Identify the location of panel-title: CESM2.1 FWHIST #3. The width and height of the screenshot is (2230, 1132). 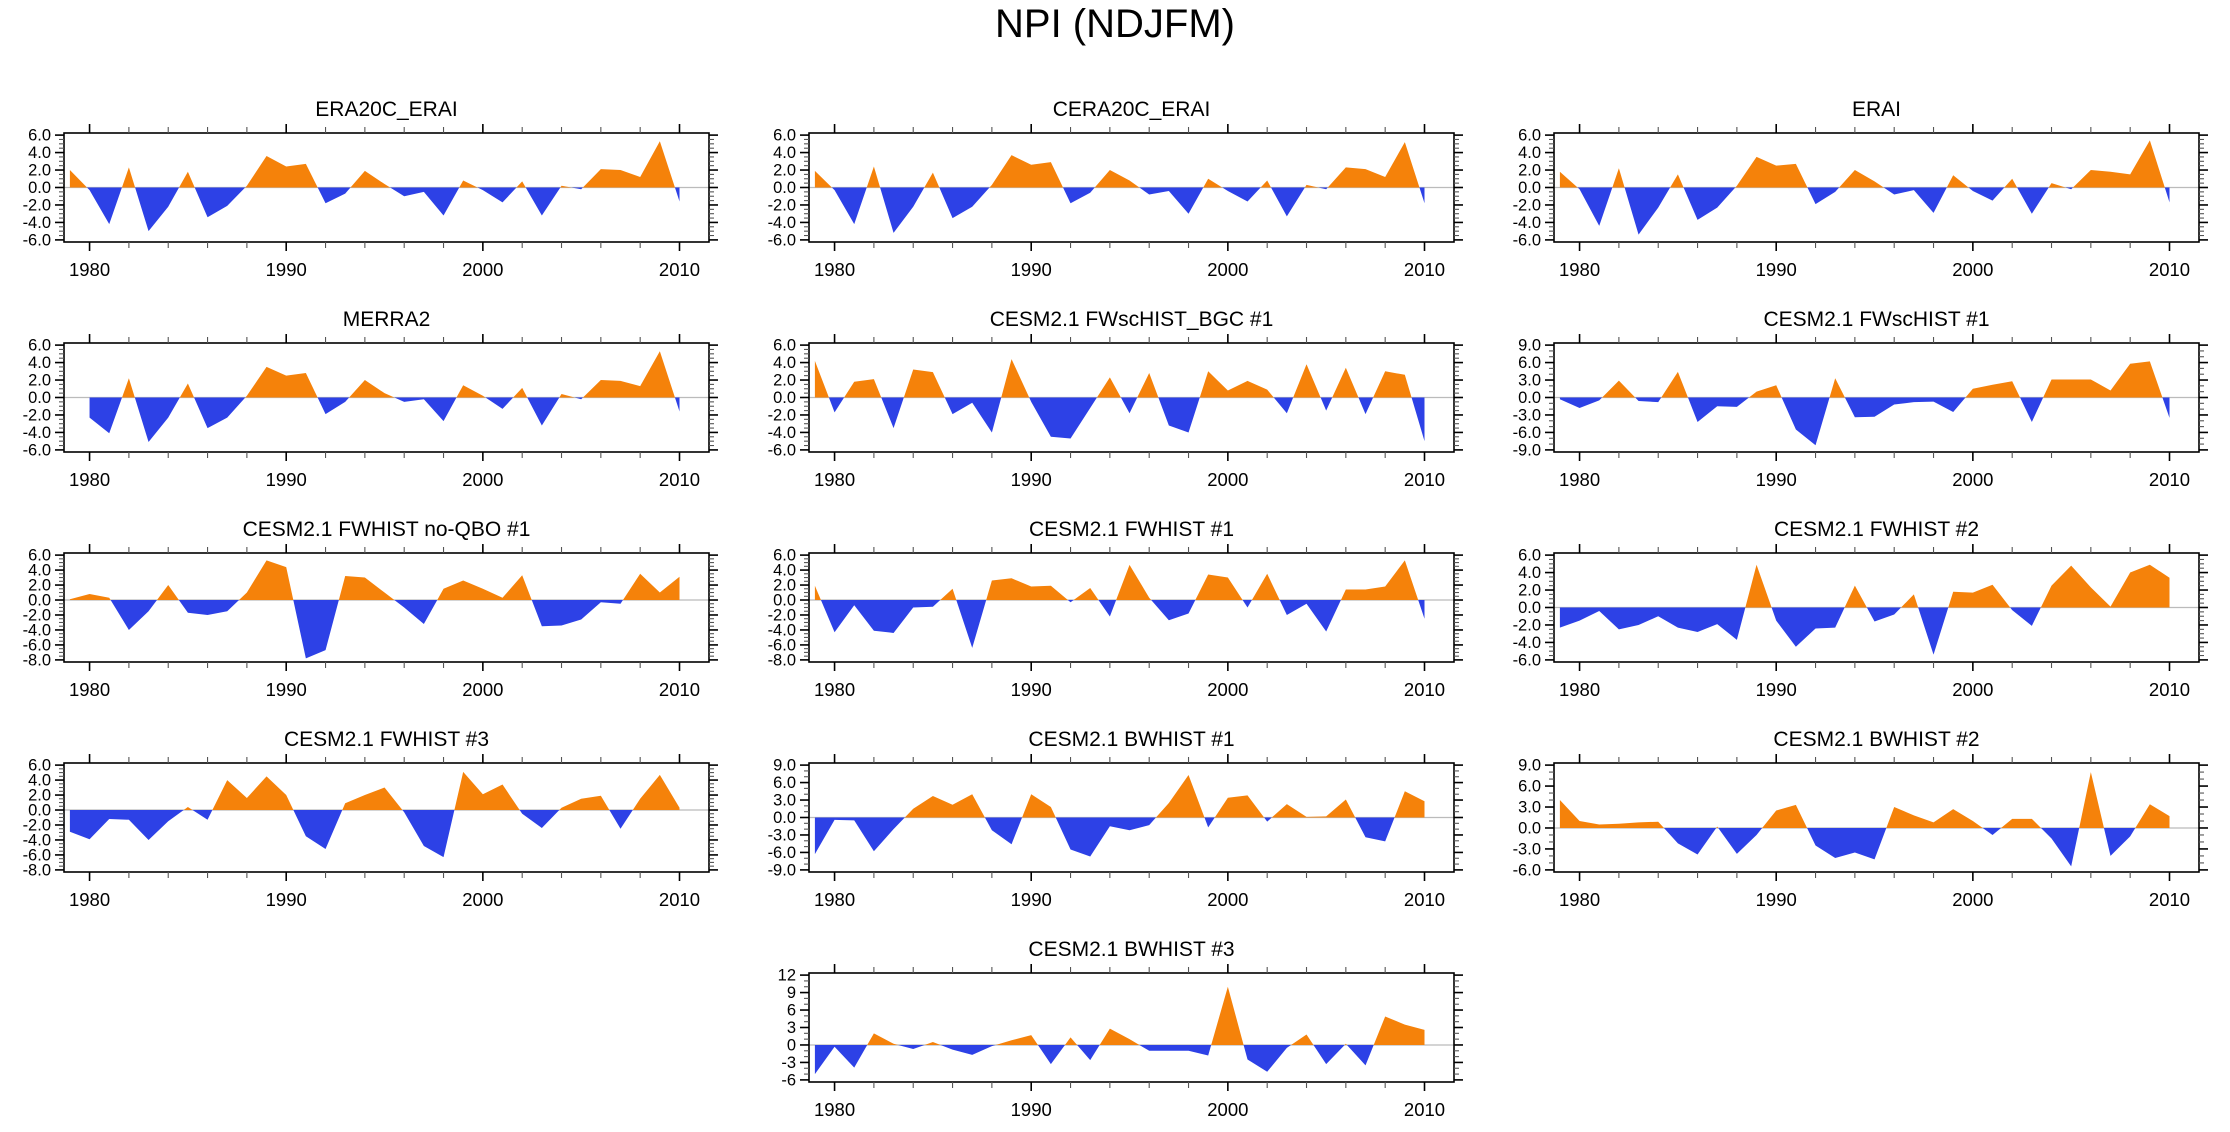
(386, 739).